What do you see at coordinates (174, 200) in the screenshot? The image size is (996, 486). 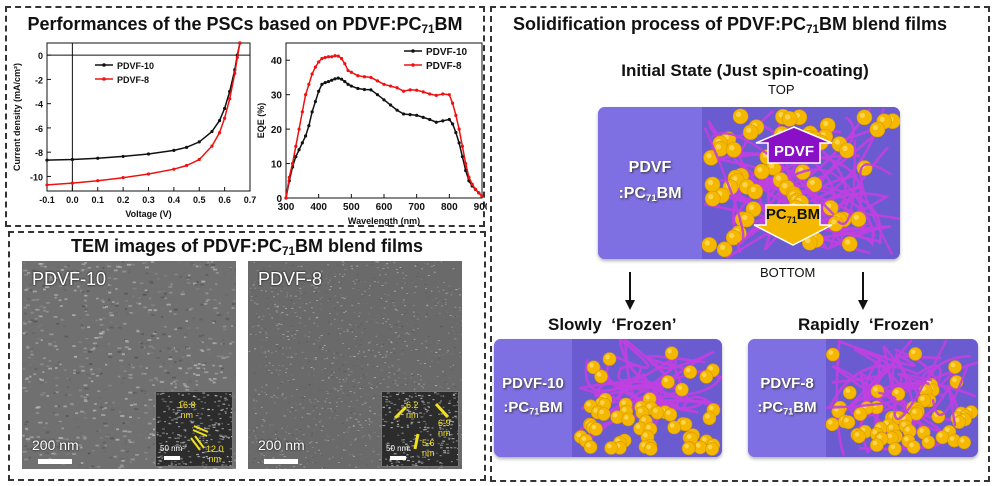 I see `x-tick-label: 0.4` at bounding box center [174, 200].